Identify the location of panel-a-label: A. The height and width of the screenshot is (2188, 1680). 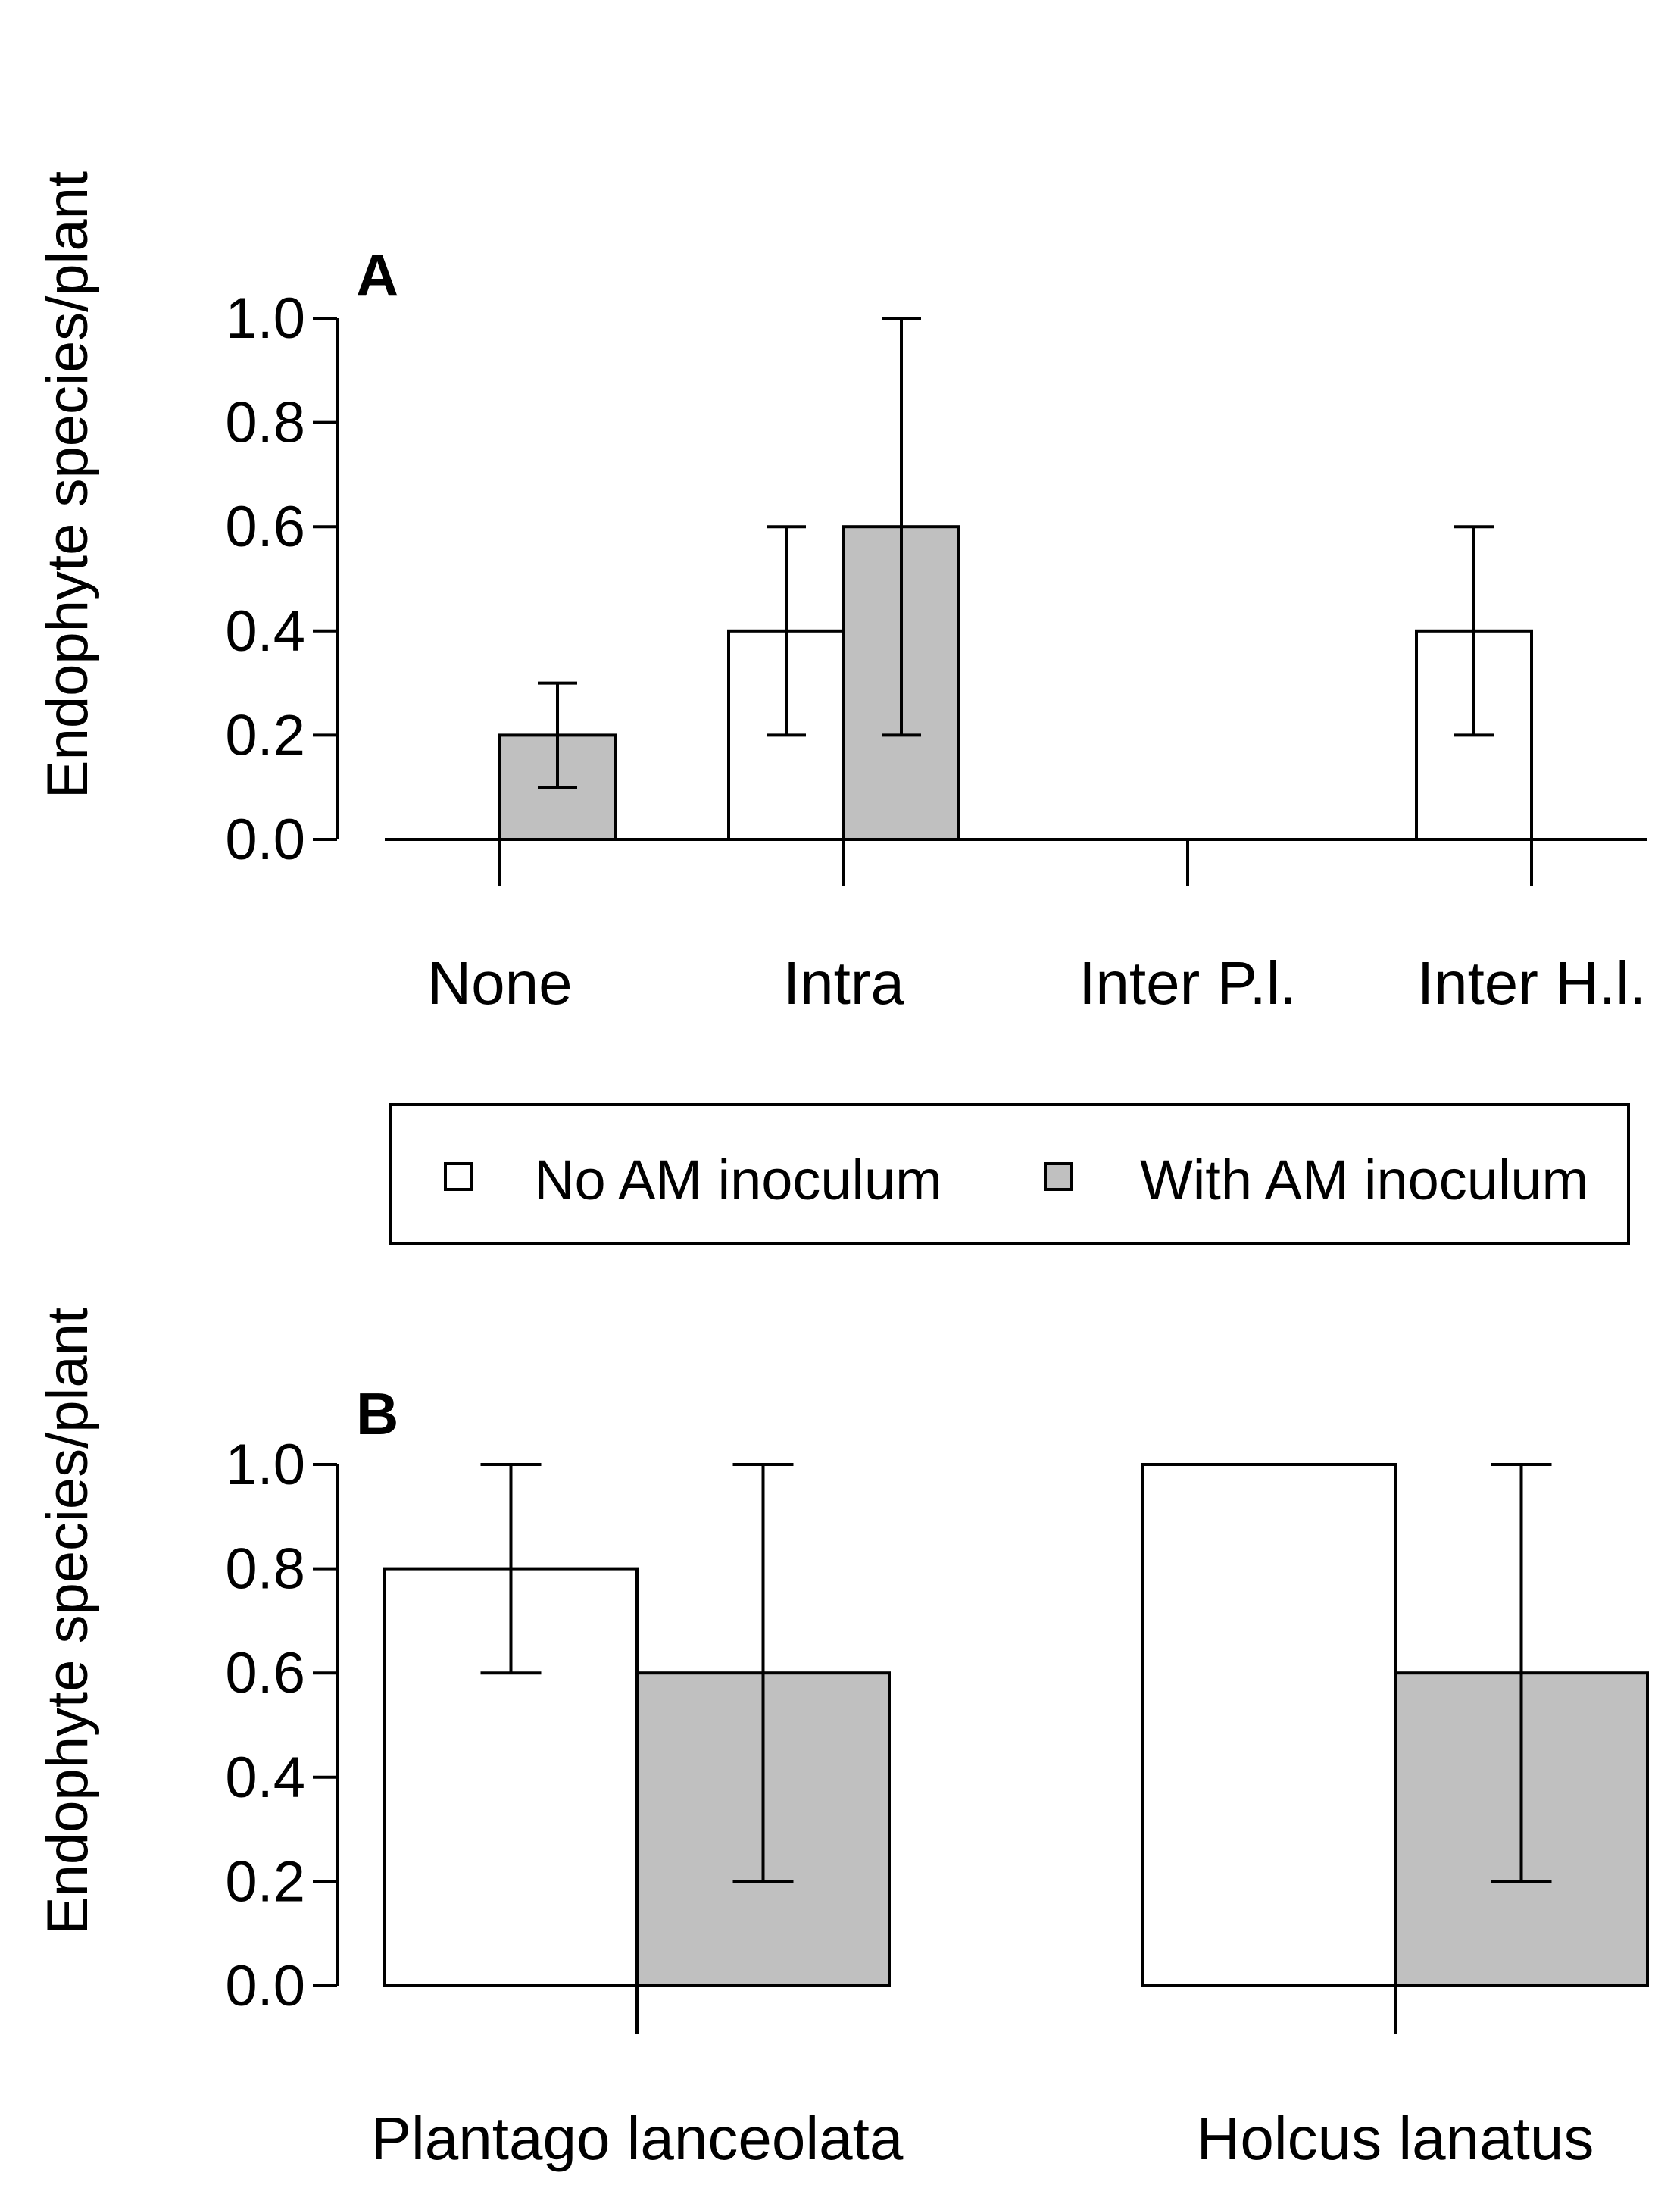
(377, 275).